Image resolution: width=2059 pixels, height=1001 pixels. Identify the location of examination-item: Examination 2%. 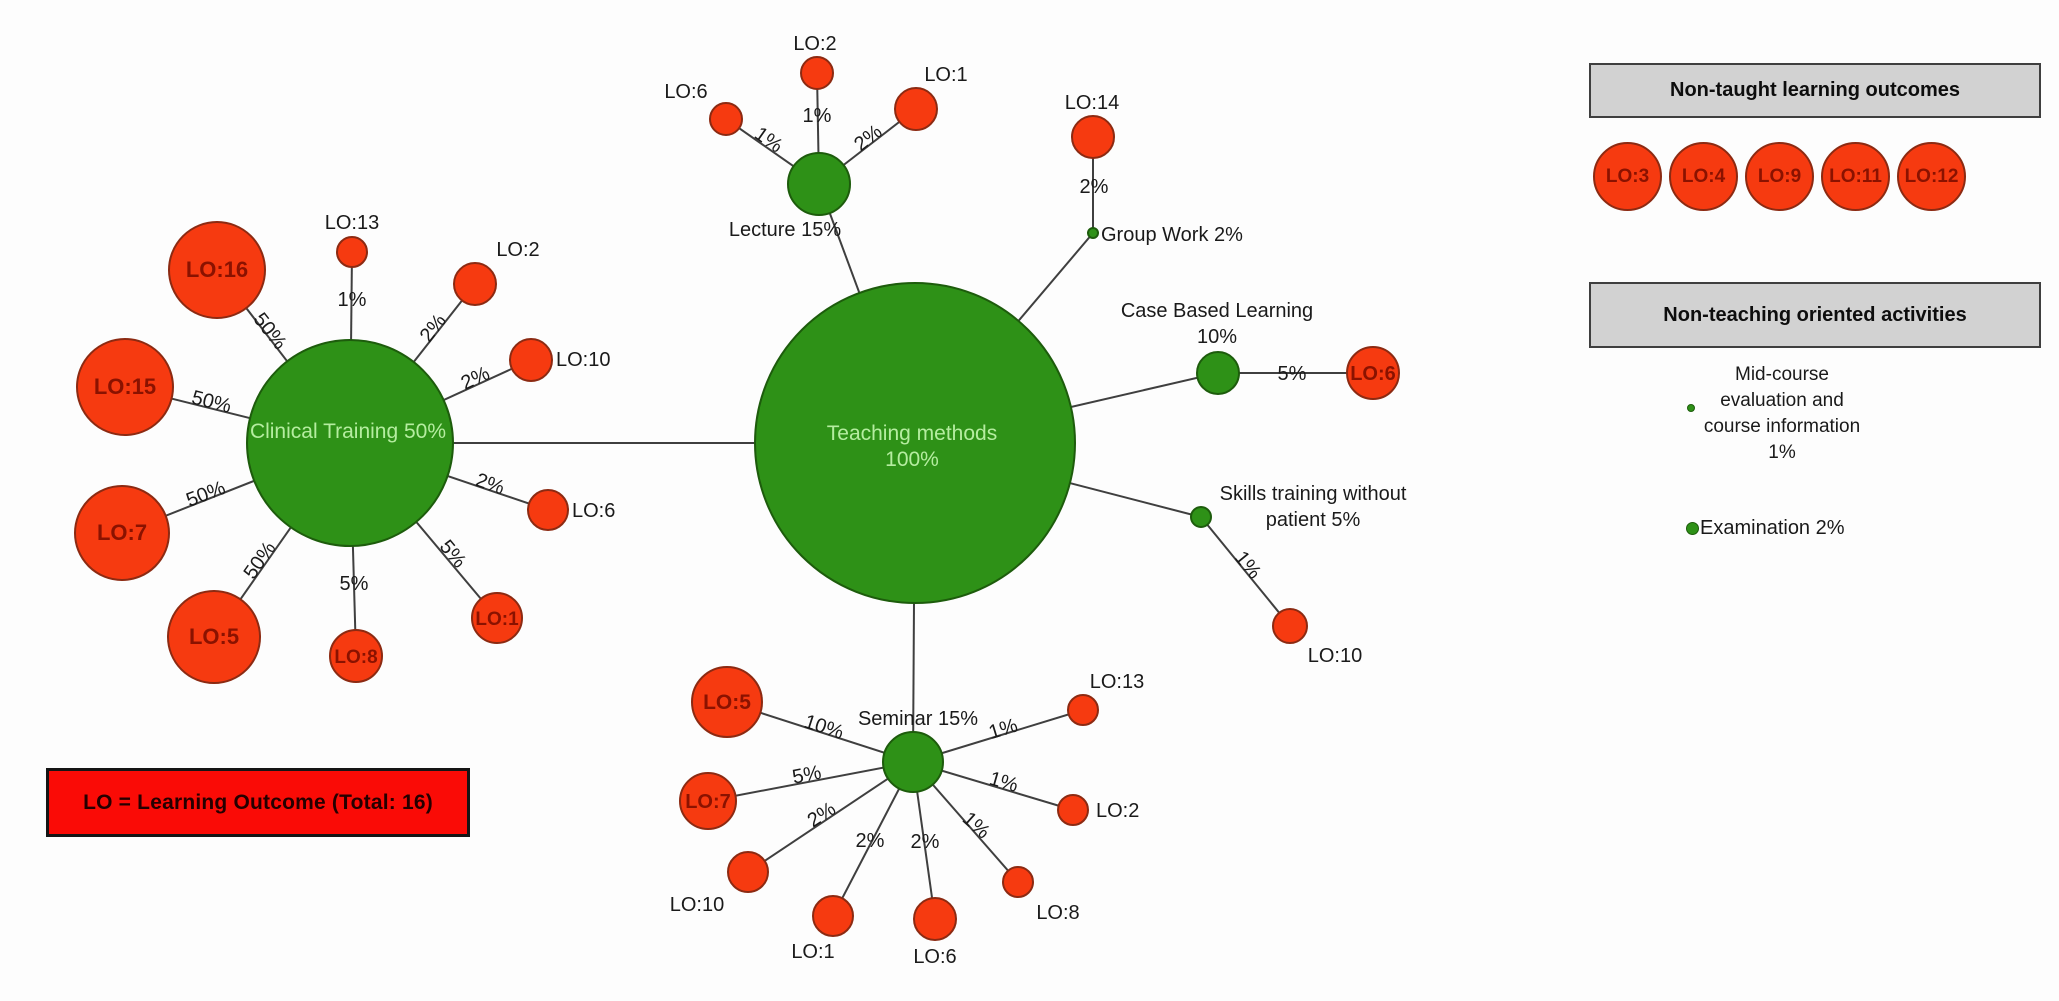
(1765, 528).